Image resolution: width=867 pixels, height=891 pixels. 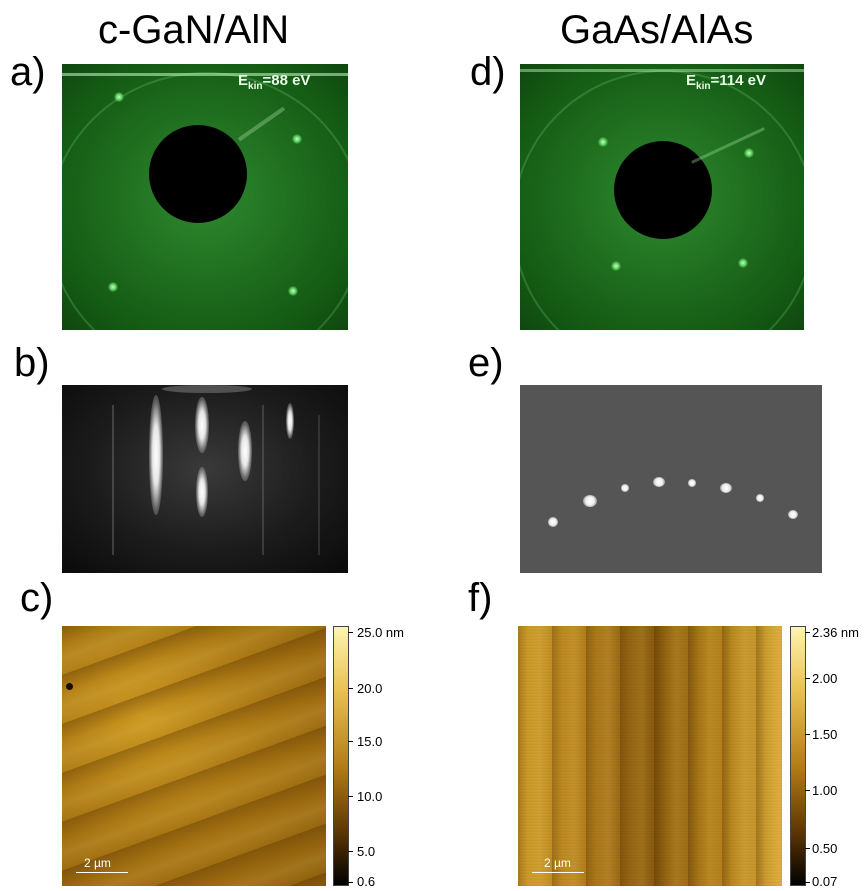 I want to click on leed-screen-ring, so click(x=662, y=200).